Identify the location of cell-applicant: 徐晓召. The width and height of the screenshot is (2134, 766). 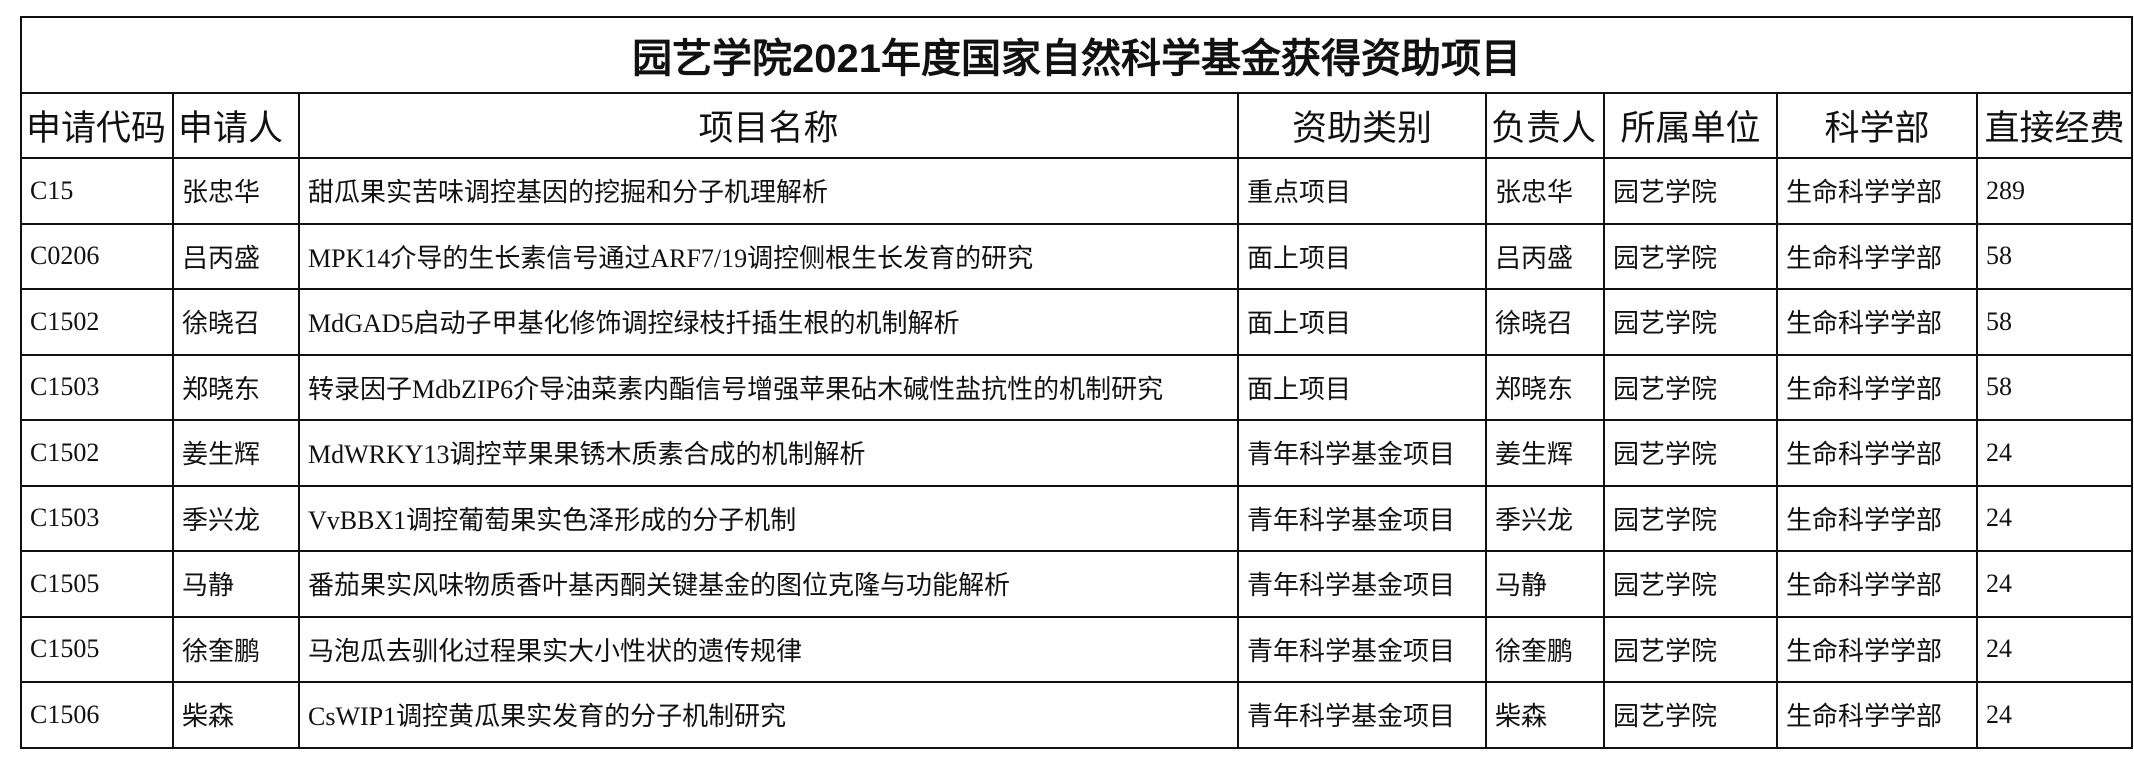
(236, 322).